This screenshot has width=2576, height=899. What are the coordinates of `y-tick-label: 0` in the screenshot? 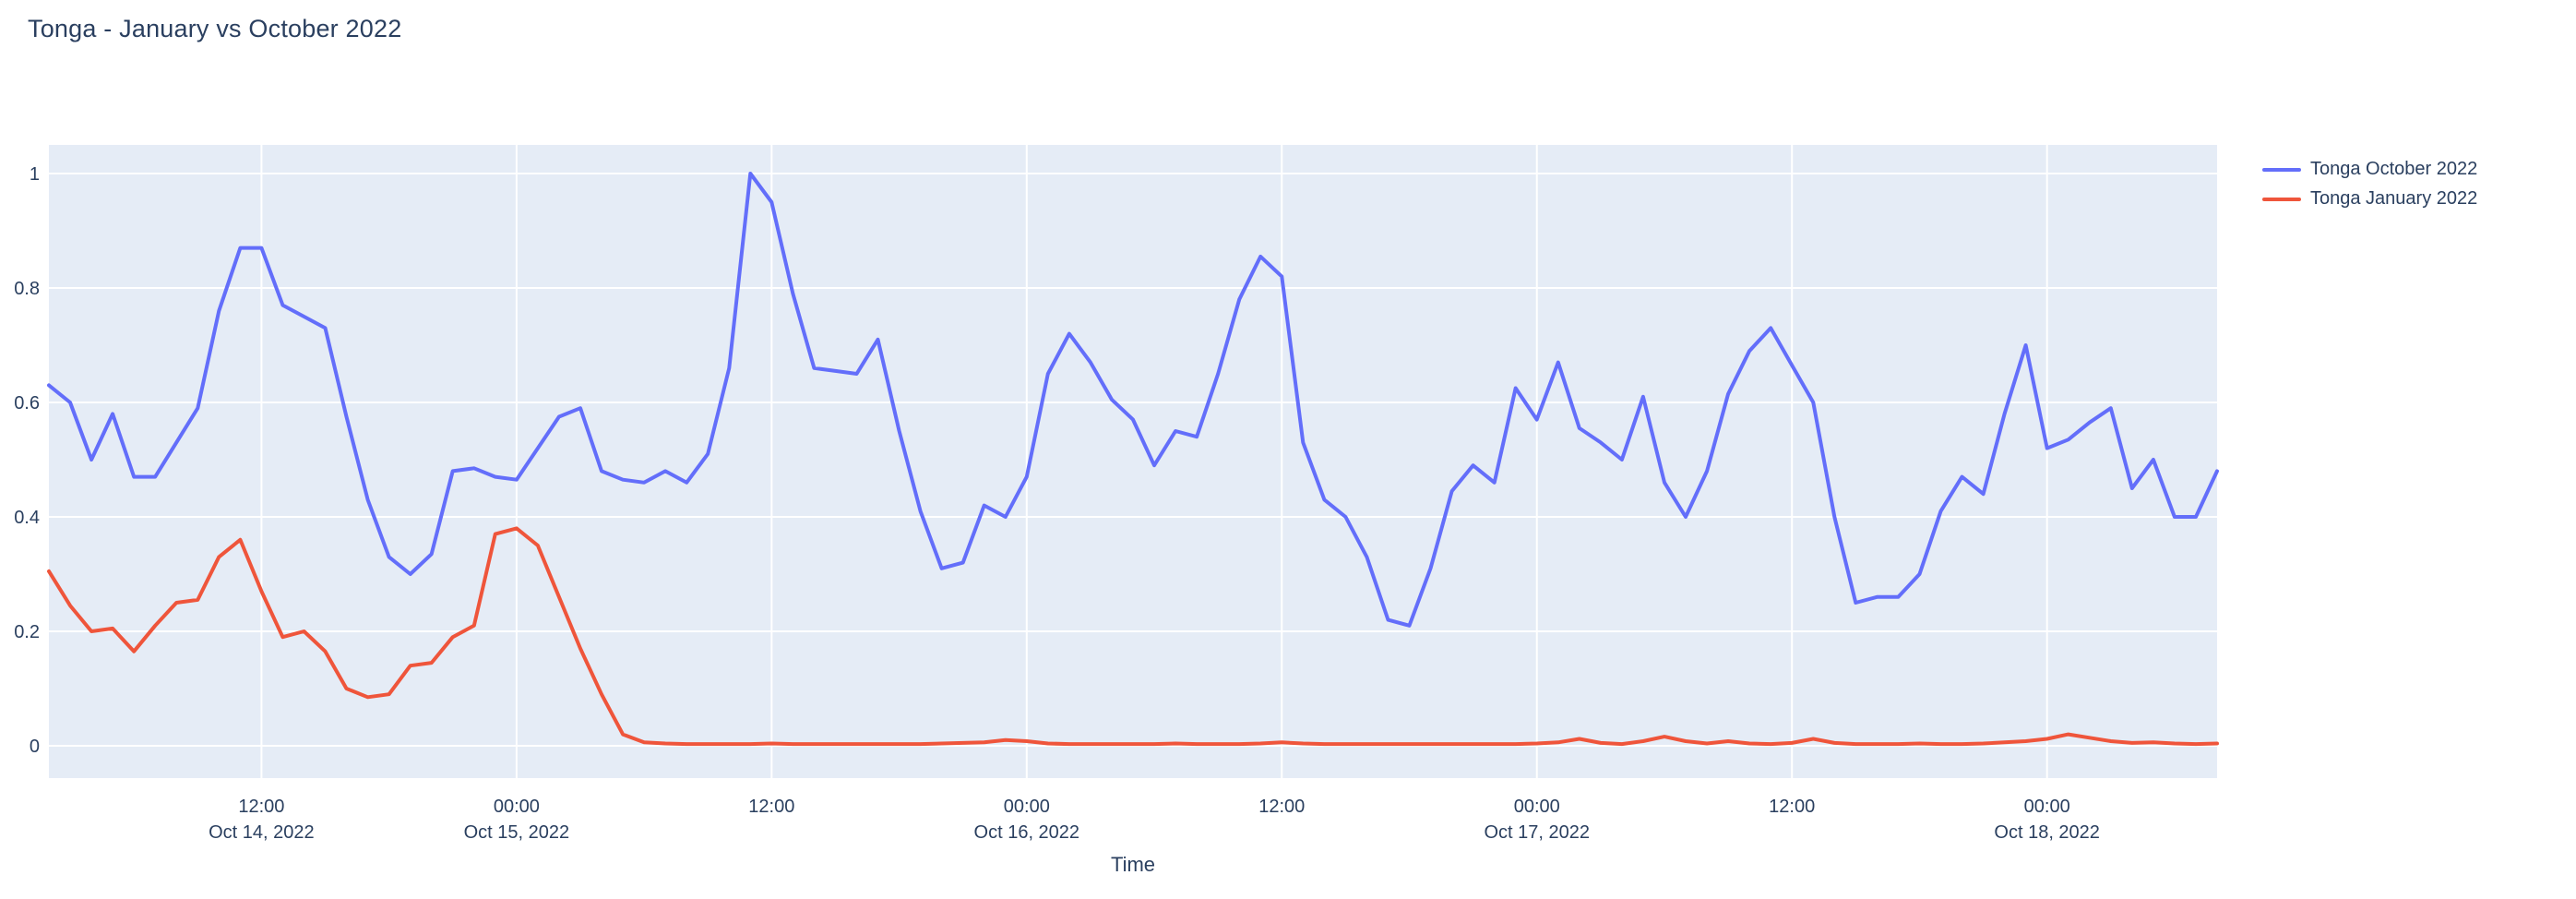 It's located at (35, 747).